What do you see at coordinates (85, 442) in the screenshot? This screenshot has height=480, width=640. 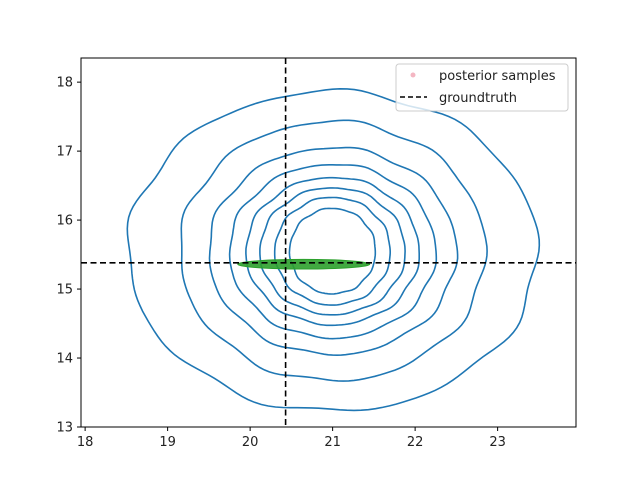 I see `x-tick-label: 18` at bounding box center [85, 442].